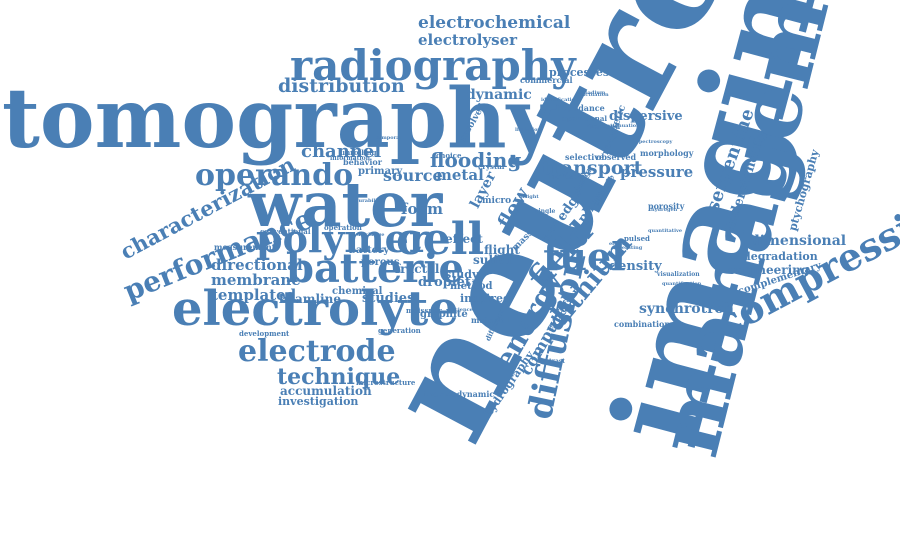 The height and width of the screenshot is (536, 900). I want to click on word-choice: choice, so click(448, 155).